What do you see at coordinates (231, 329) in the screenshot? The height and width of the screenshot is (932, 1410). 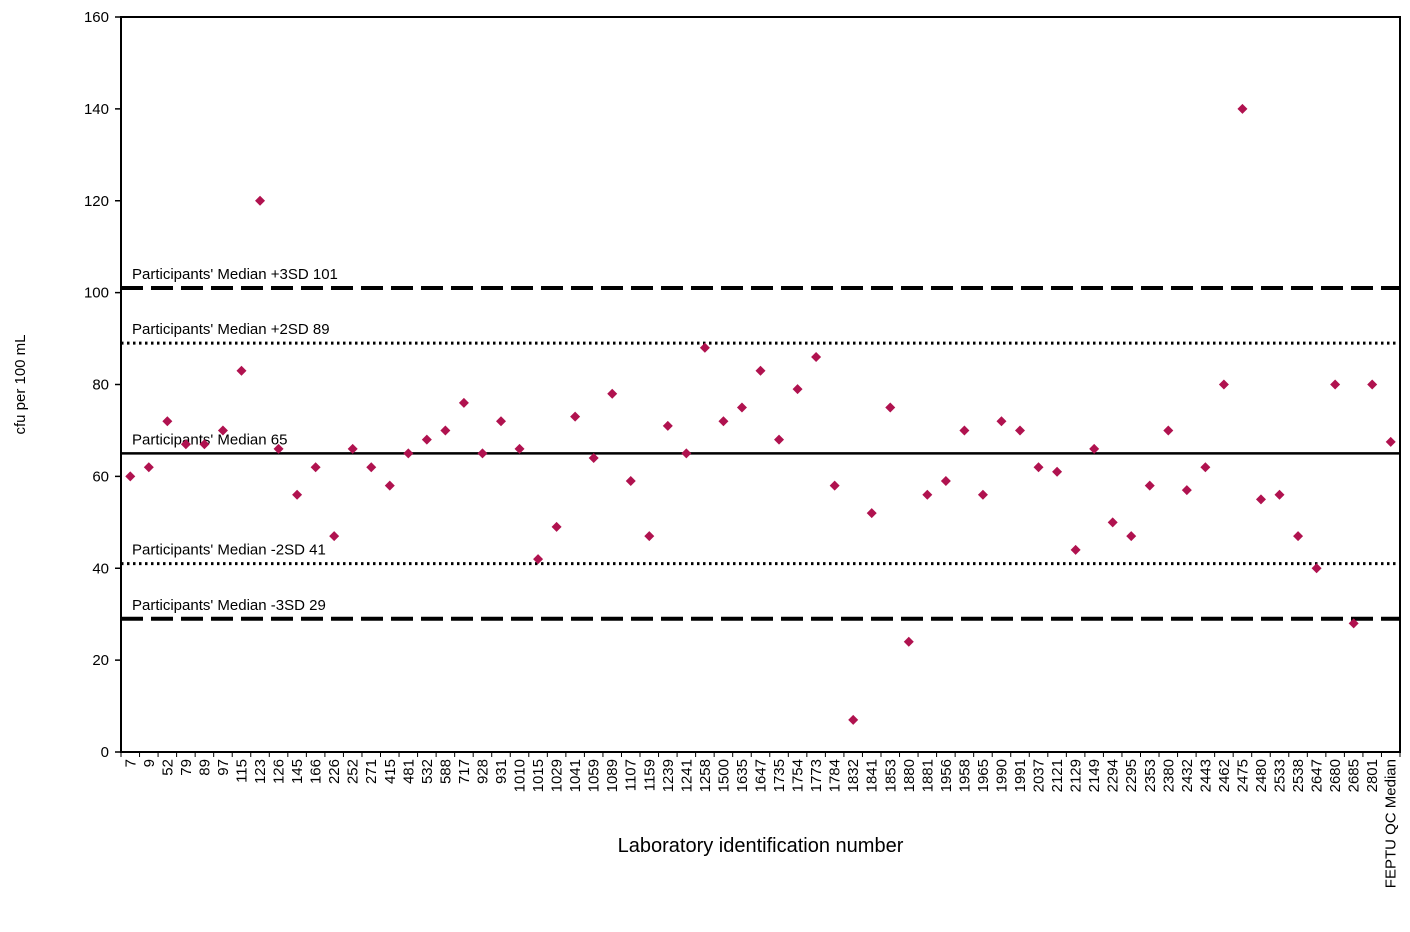 I see `reference-line-label: Participants' Median +2SD 89` at bounding box center [231, 329].